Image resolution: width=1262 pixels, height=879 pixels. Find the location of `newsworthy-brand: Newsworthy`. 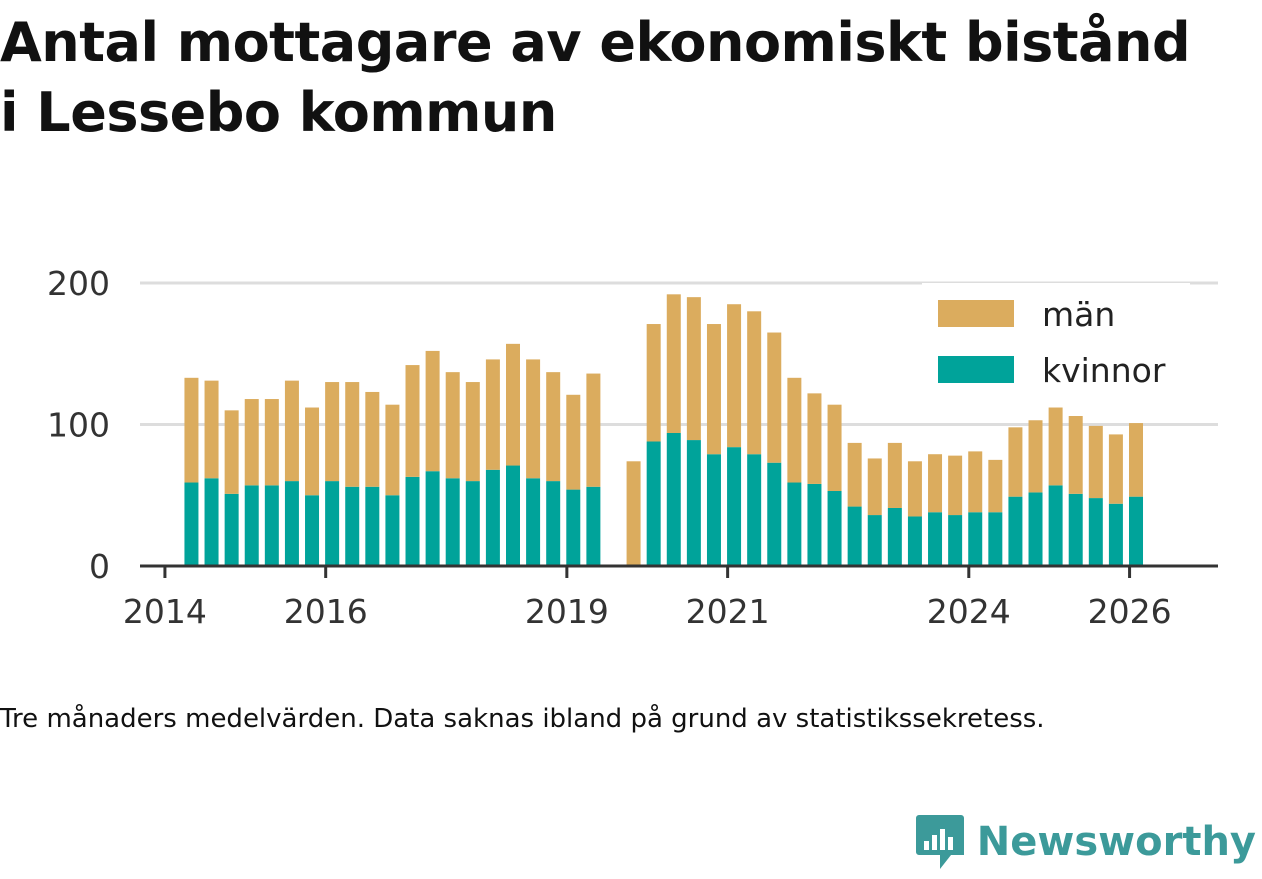

newsworthy-brand: Newsworthy is located at coordinates (1085, 842).